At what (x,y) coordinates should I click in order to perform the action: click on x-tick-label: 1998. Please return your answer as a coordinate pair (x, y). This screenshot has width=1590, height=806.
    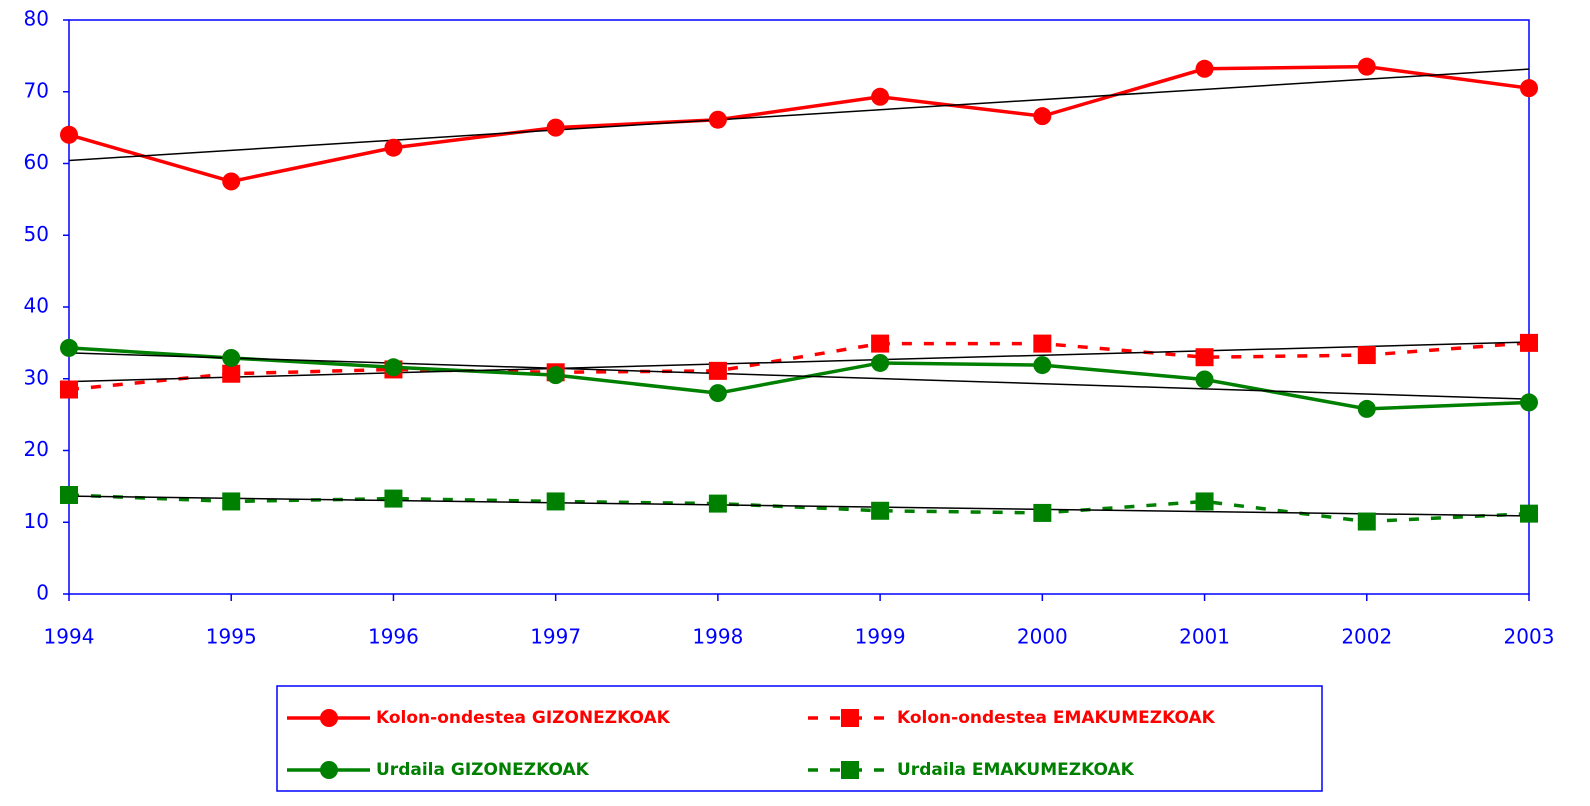
    Looking at the image, I should click on (717, 637).